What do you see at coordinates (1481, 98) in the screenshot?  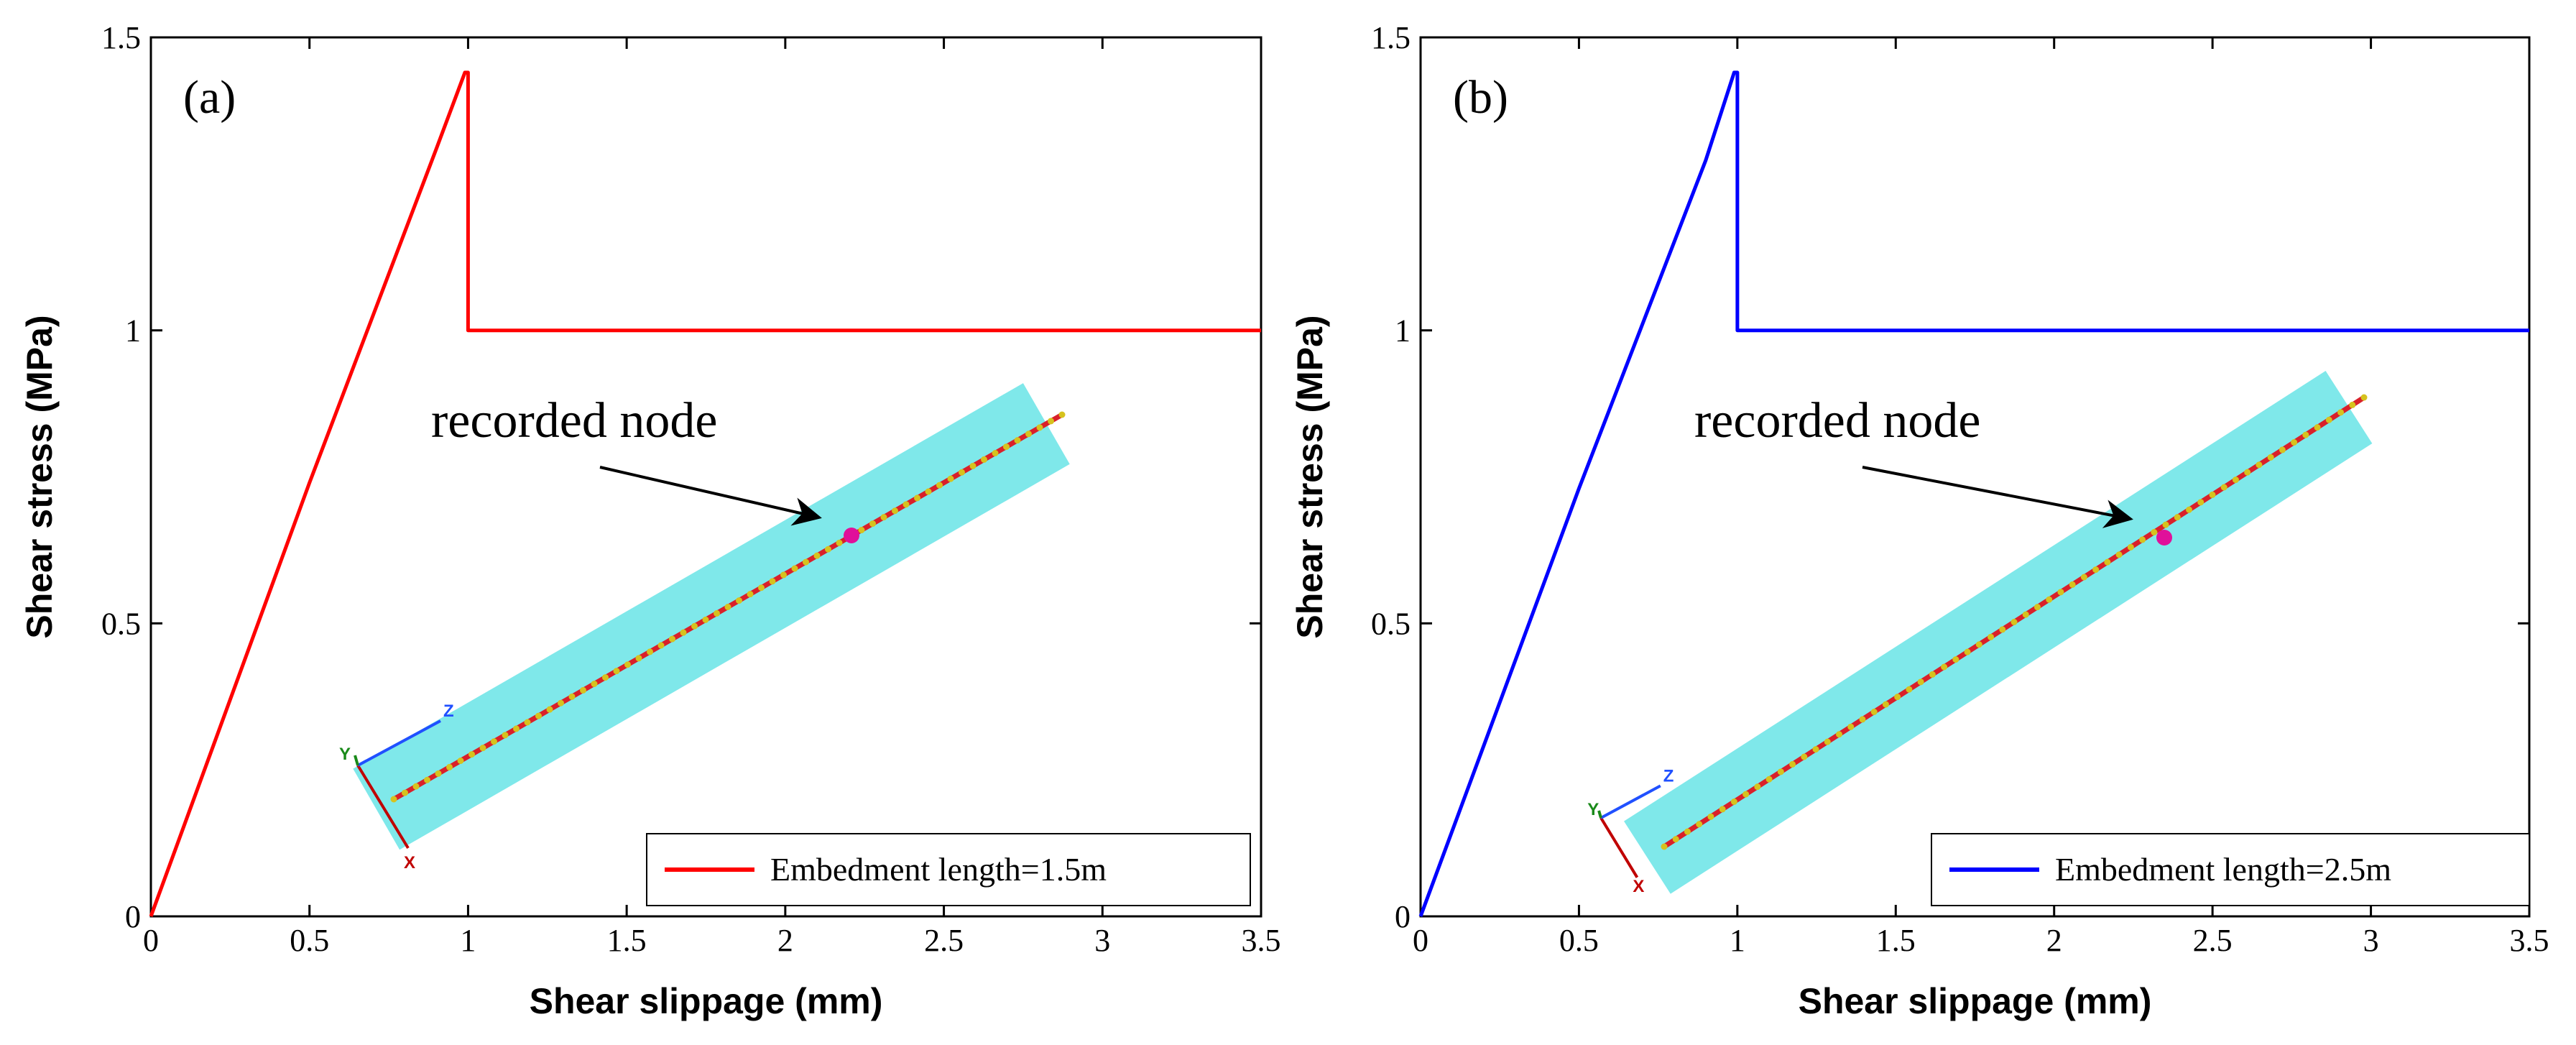 I see `panel-label: (b)` at bounding box center [1481, 98].